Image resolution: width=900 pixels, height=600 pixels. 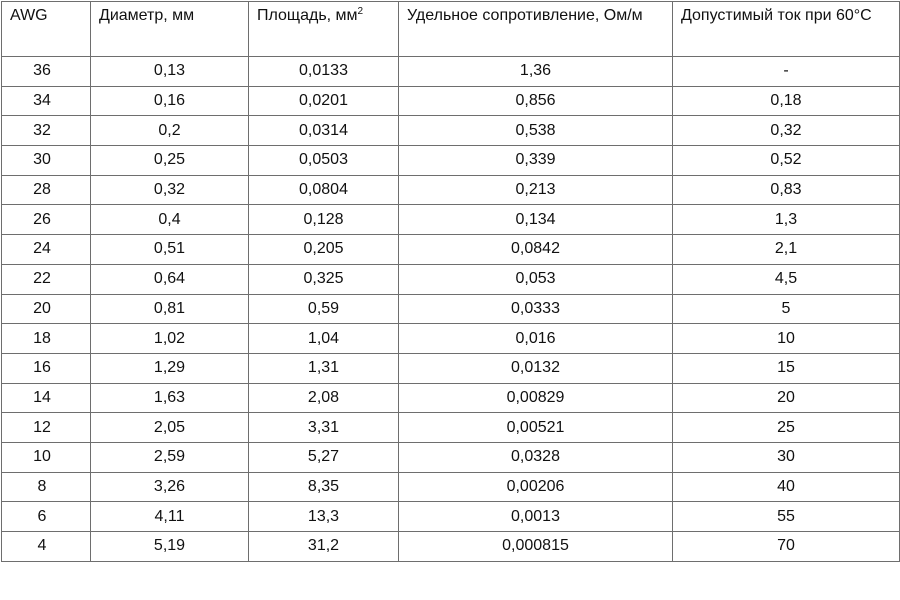 I want to click on cell-awg: 32, so click(x=46, y=131).